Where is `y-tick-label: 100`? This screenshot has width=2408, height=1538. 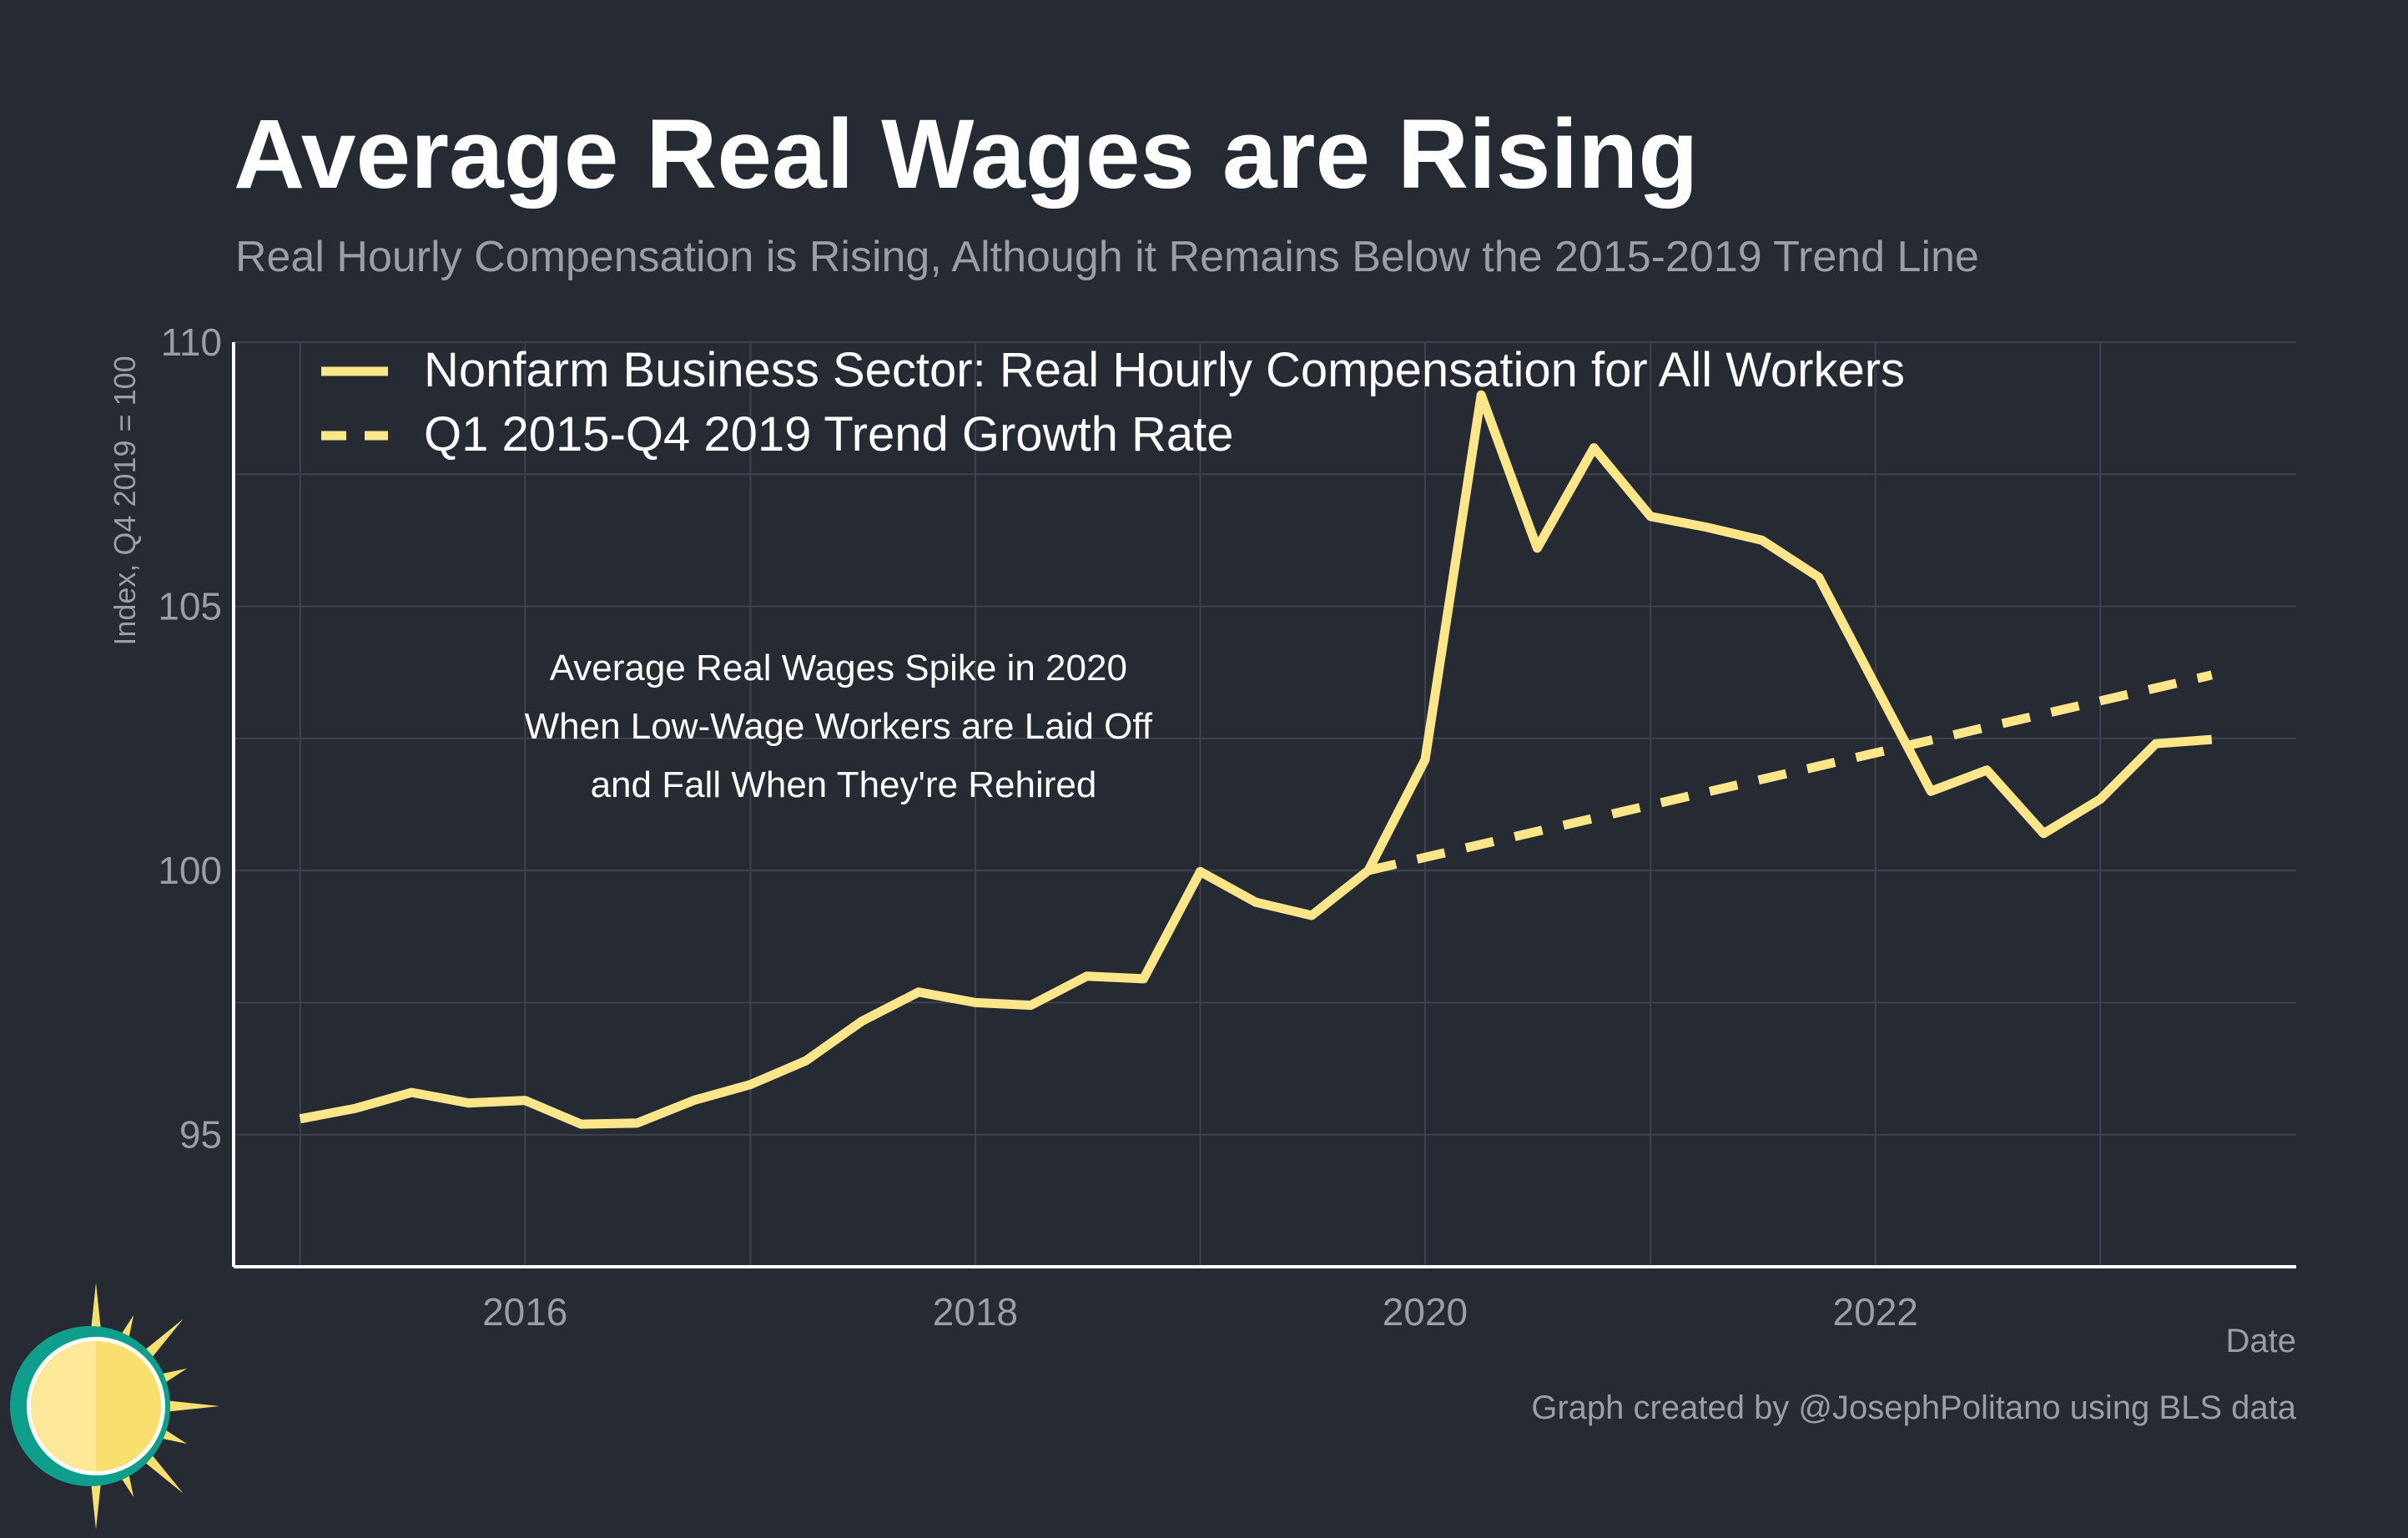
y-tick-label: 100 is located at coordinates (190, 870).